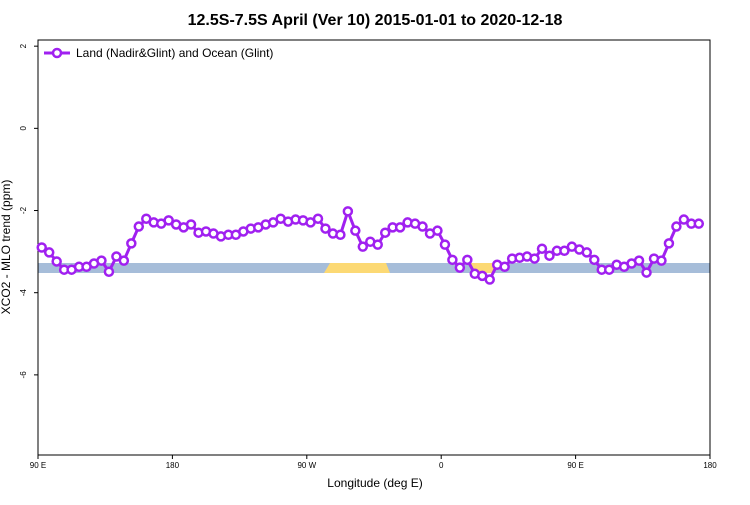 The image size is (750, 505). What do you see at coordinates (57, 53) in the screenshot?
I see `legend-marker` at bounding box center [57, 53].